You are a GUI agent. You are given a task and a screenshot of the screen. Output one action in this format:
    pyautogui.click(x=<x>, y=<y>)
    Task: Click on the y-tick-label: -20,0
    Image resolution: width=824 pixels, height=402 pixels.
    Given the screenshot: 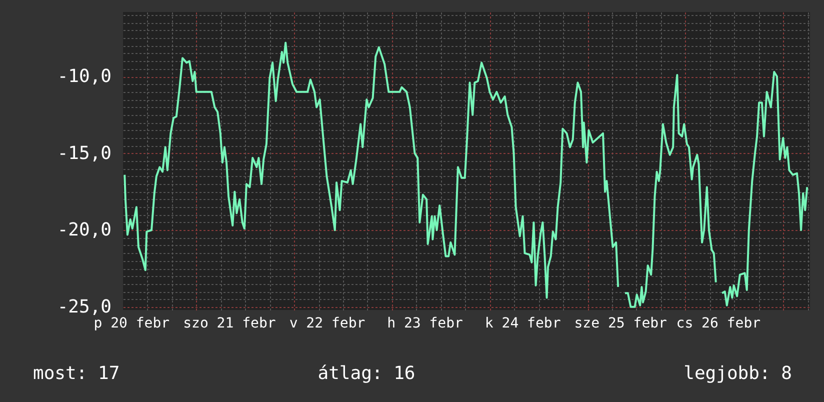 What is the action you would take?
    pyautogui.click(x=84, y=230)
    